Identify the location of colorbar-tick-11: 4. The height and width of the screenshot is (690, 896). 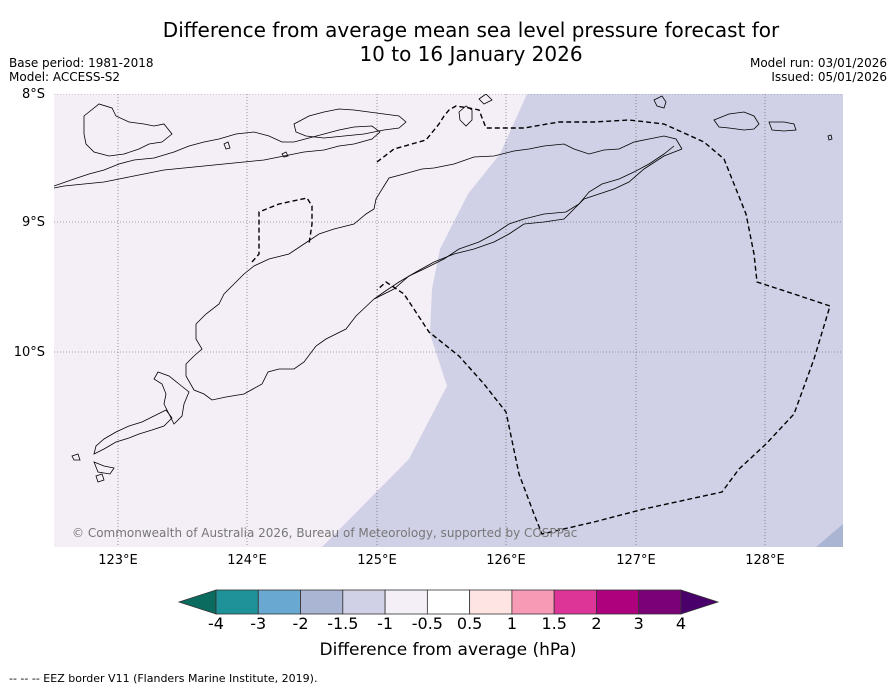
(681, 623).